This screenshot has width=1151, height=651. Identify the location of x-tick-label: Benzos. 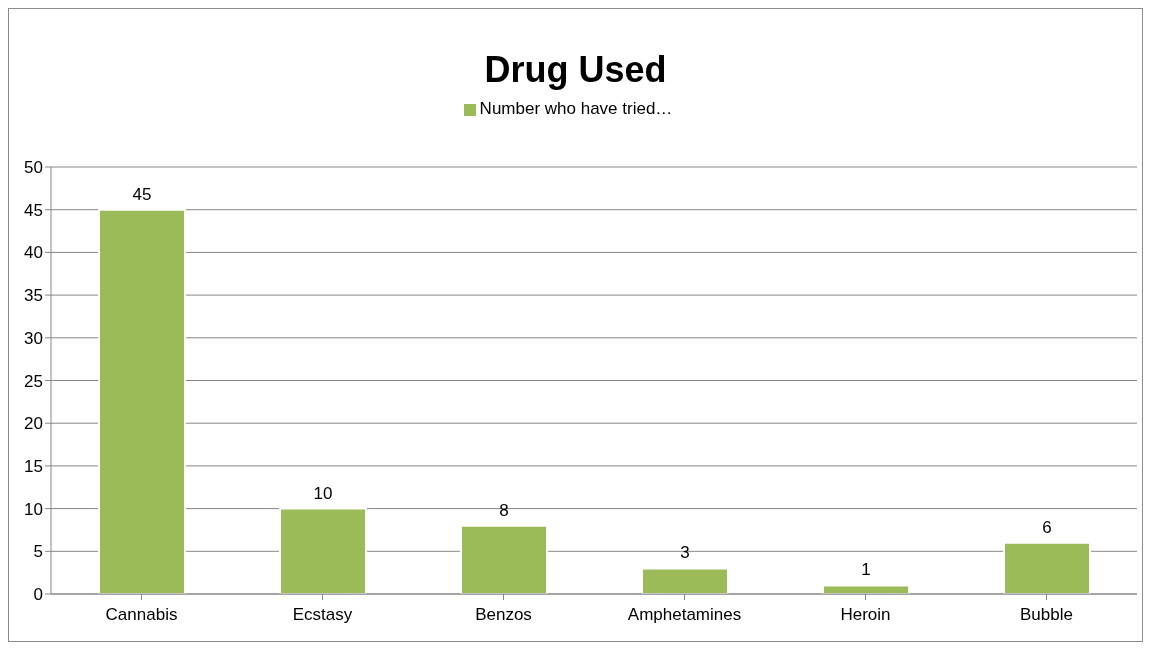
(503, 615).